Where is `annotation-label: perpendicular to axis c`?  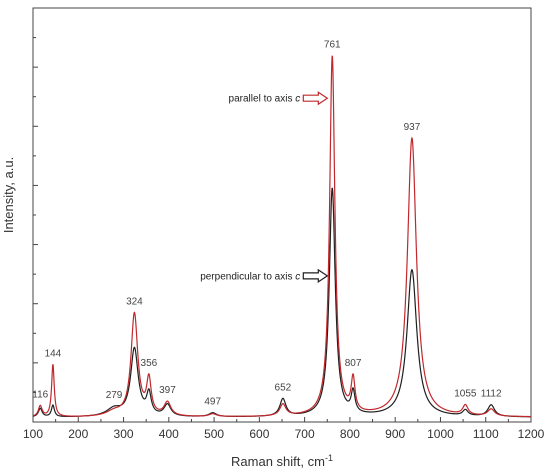
annotation-label: perpendicular to axis c is located at coordinates (250, 276).